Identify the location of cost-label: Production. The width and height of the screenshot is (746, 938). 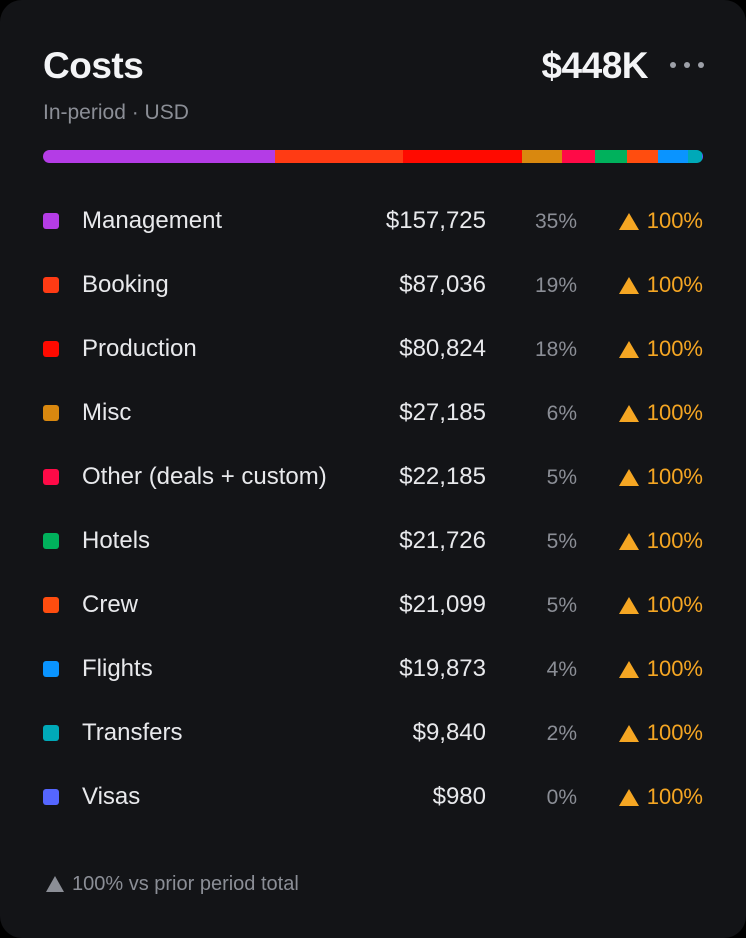
(139, 348).